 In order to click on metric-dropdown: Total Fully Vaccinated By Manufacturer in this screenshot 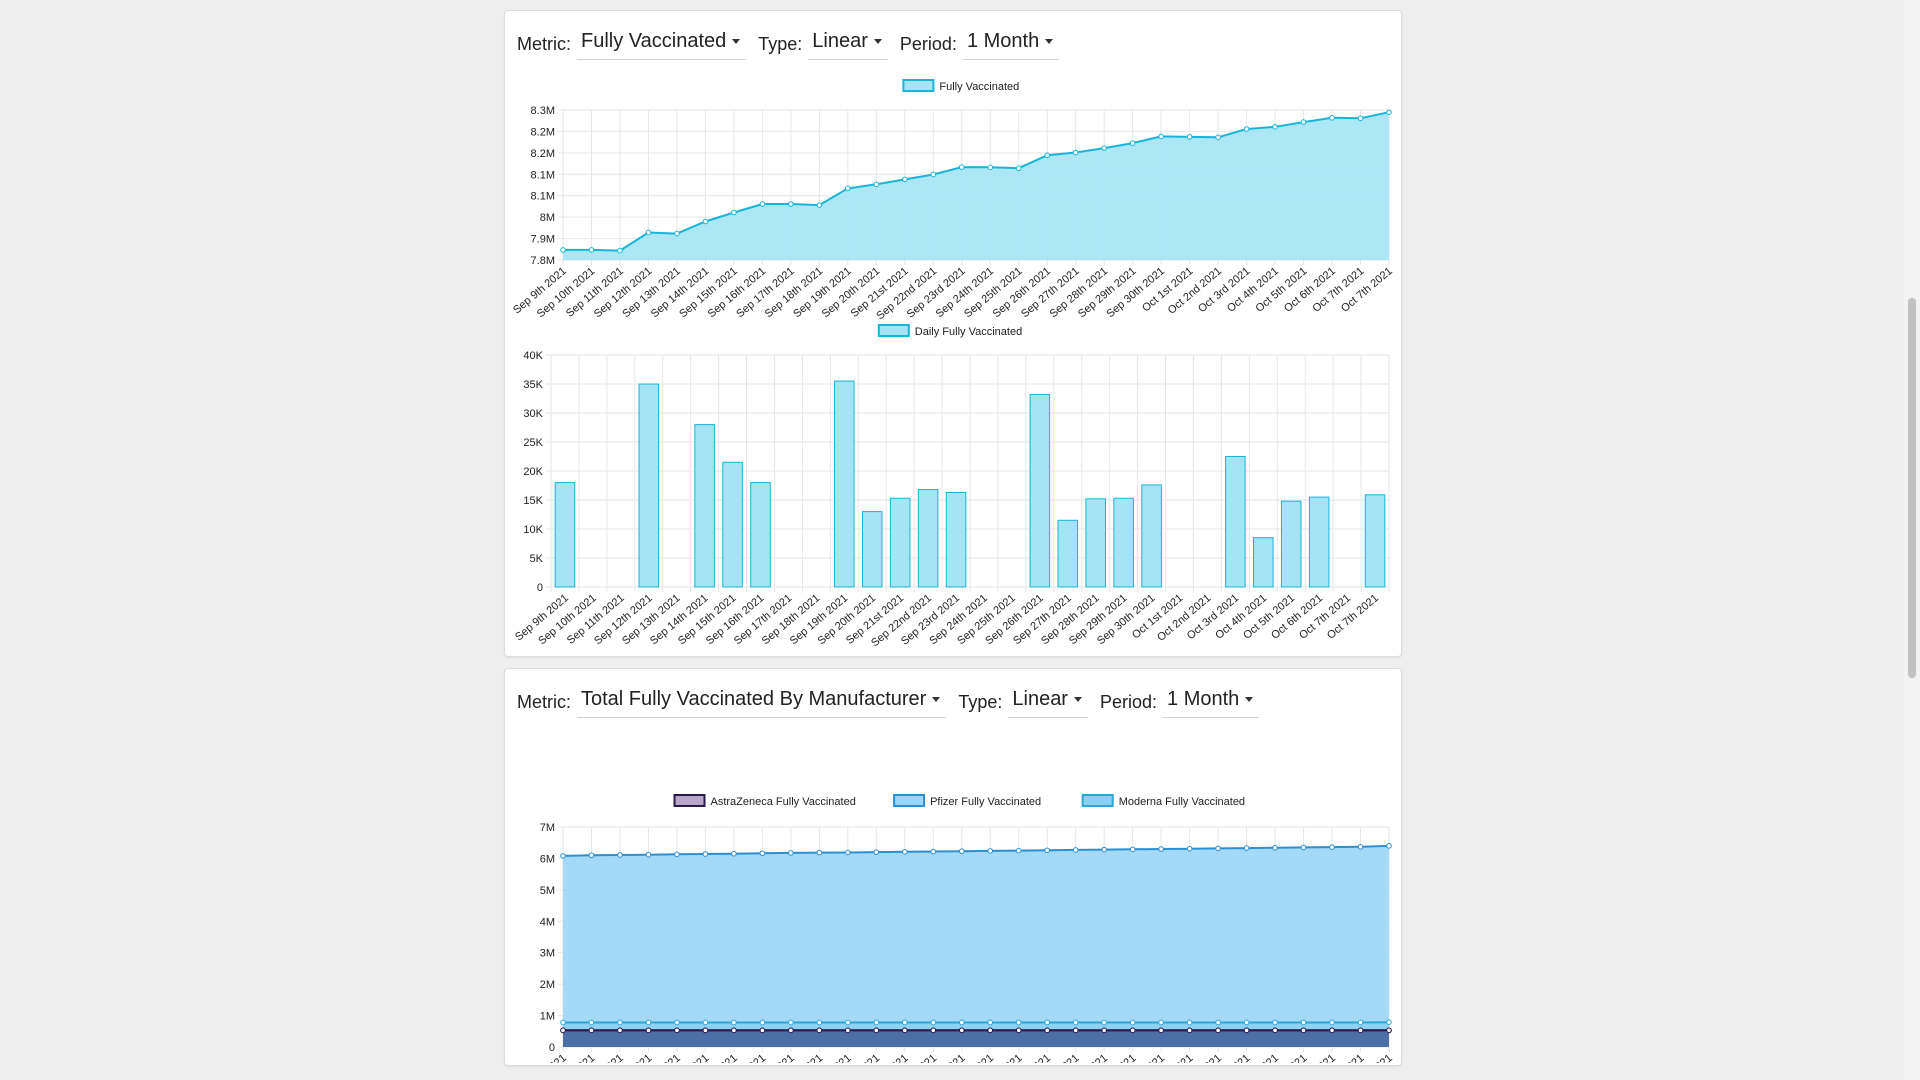, I will do `click(762, 702)`.